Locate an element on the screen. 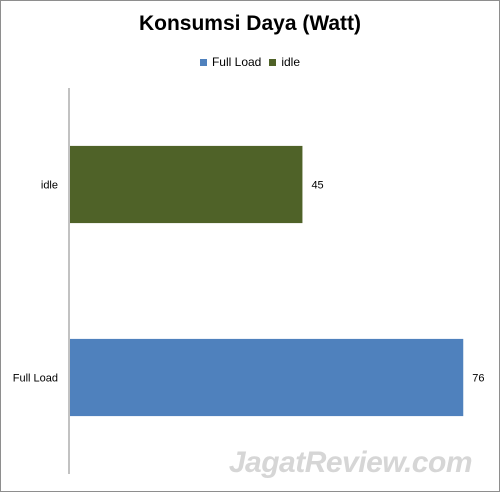  legend-item-full-load: Full Load is located at coordinates (230, 62).